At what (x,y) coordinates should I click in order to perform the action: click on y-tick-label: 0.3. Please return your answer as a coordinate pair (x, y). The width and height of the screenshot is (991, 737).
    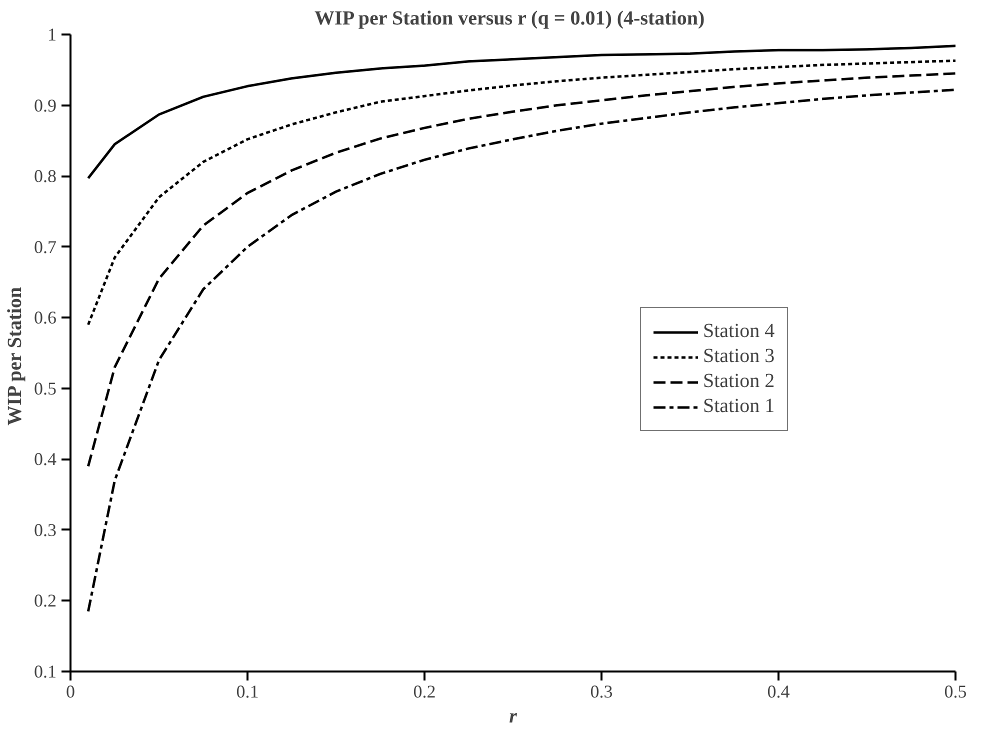
    Looking at the image, I should click on (45, 530).